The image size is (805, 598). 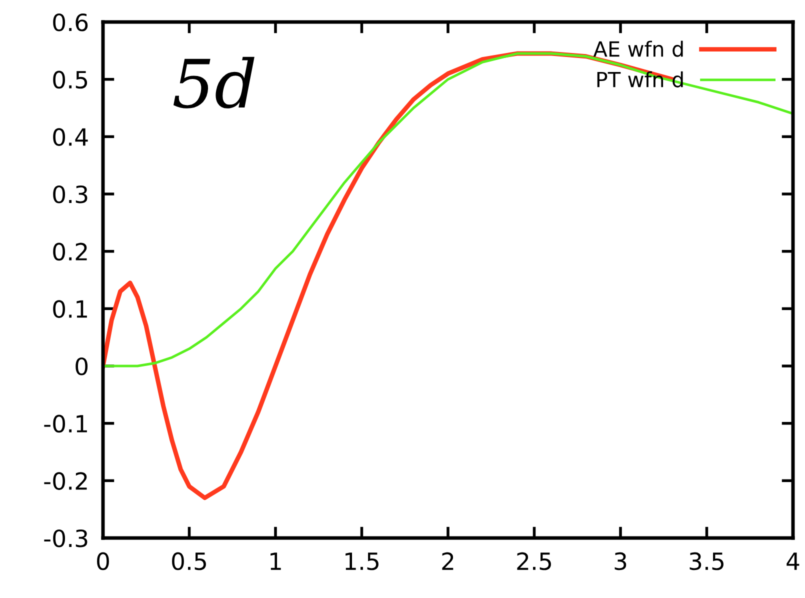 I want to click on x-tick-label: 3, so click(x=620, y=561).